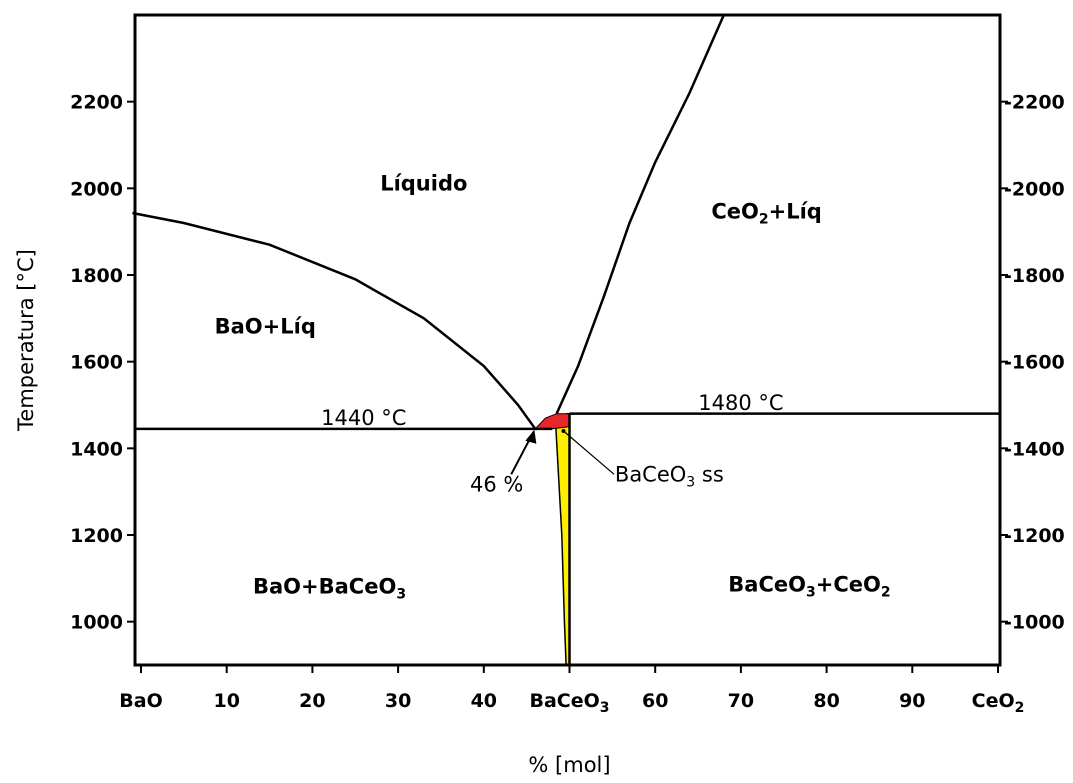 The image size is (1073, 783). Describe the element at coordinates (484, 701) in the screenshot. I see `x-tick-label: 40` at that location.